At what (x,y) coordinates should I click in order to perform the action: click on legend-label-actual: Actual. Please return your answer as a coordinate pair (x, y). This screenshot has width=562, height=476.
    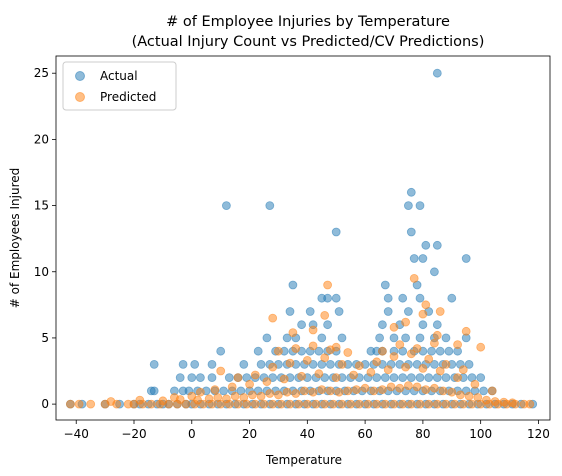
    Looking at the image, I should click on (119, 76).